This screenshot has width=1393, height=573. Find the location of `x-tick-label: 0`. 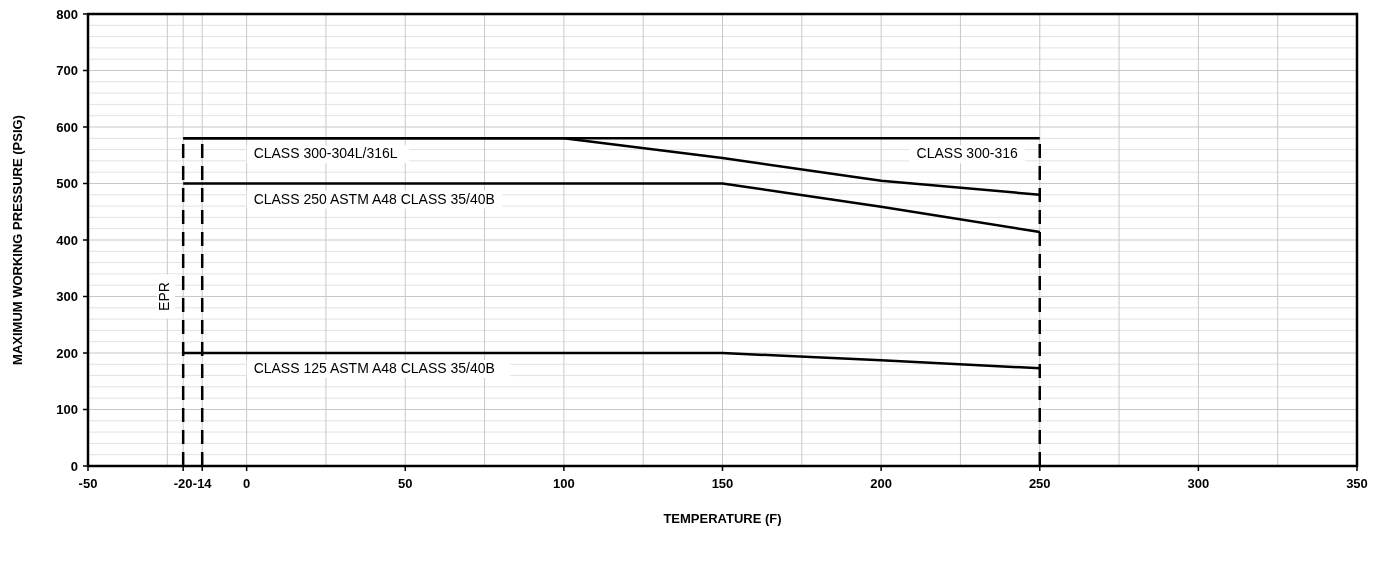

x-tick-label: 0 is located at coordinates (247, 483).